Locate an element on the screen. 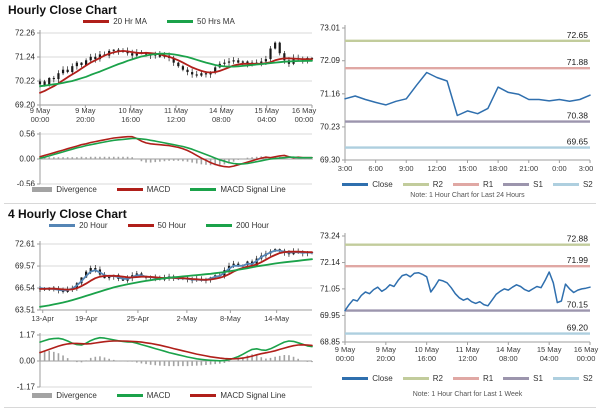 Image resolution: width=600 pixels, height=413 pixels. legend-label: 20 Hr MA is located at coordinates (130, 21).